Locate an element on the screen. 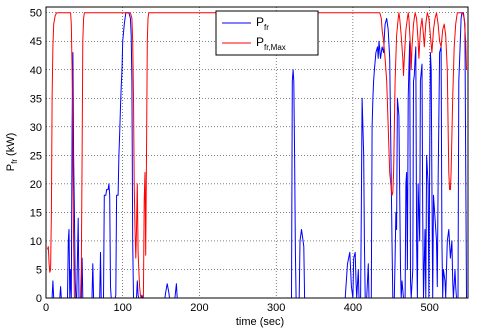 The height and width of the screenshot is (331, 480). legend: Pfr Pfr,Max is located at coordinates (267, 33).